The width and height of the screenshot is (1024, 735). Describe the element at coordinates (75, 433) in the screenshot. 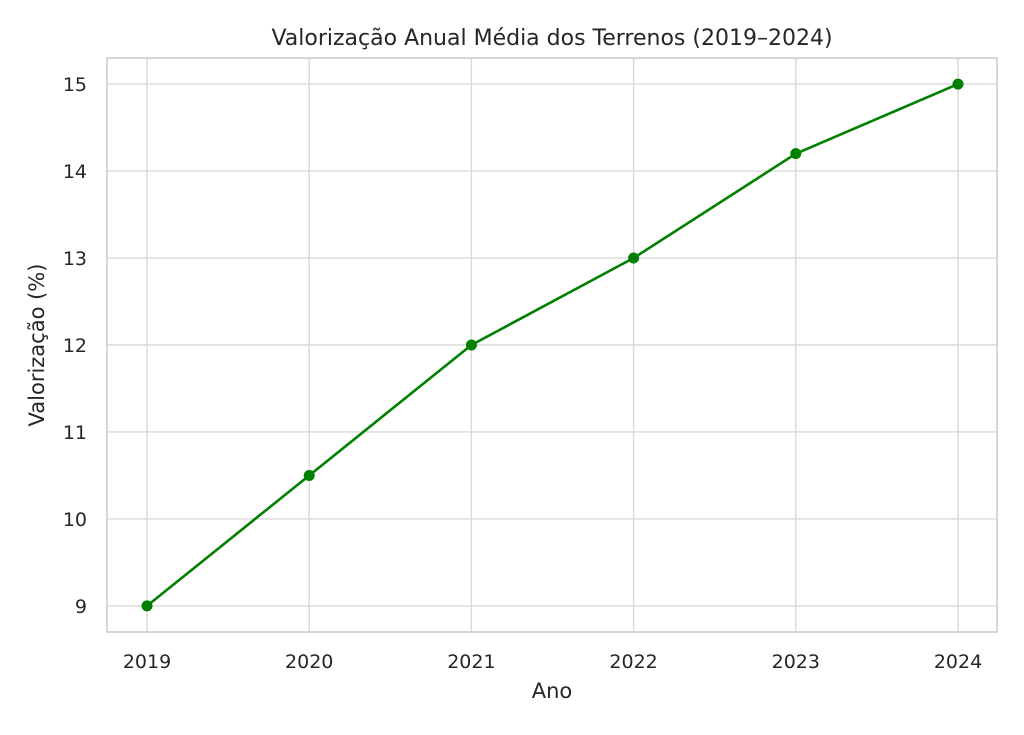

I see `y-tick-label: 11` at that location.